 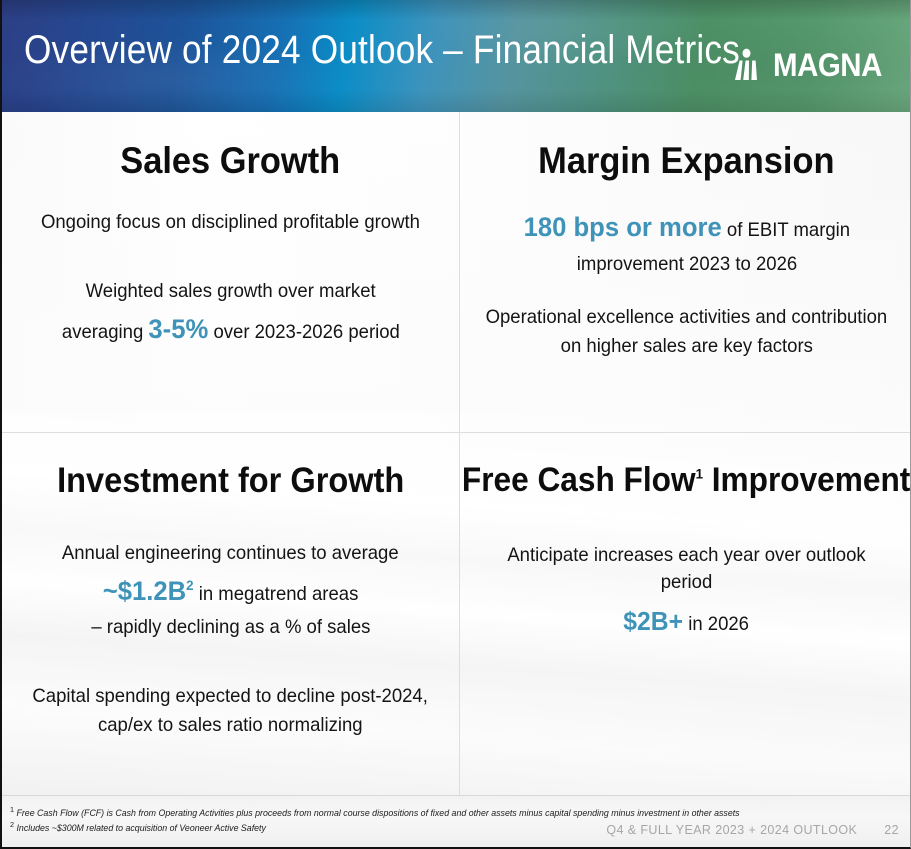 I want to click on margin-expansion-line-1-post: of EBIT margin, so click(x=785, y=229).